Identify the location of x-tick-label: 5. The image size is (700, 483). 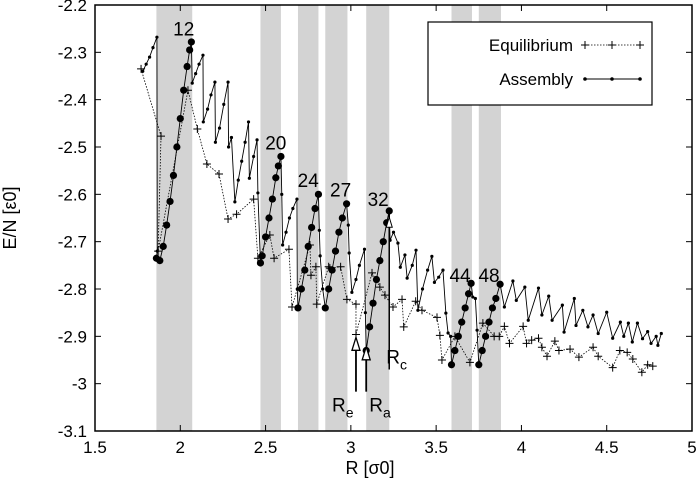
(691, 447).